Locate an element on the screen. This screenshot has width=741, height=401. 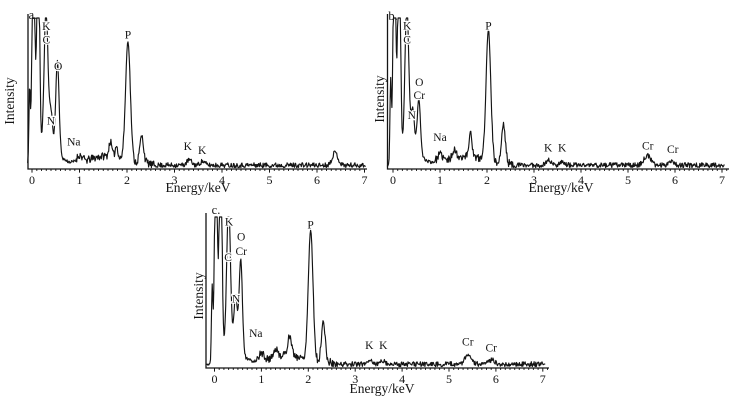
panel-label-a: a. is located at coordinates (33, 15).